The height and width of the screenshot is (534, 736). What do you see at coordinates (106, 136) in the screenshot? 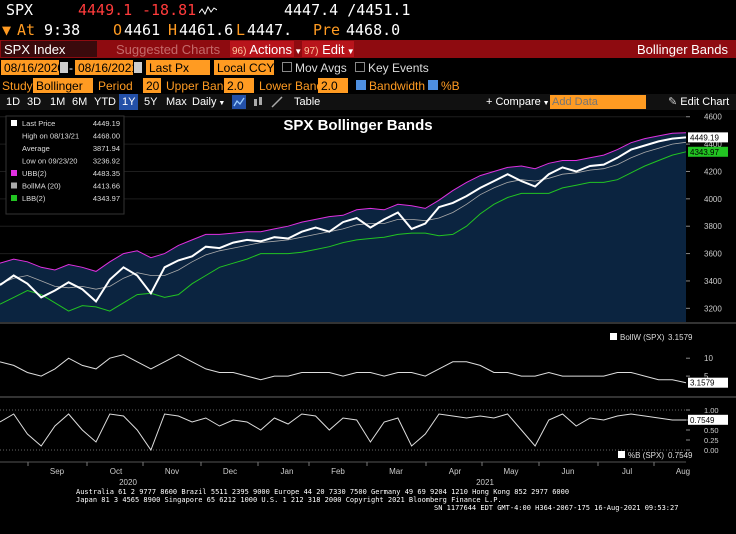
I see `legend-value: 4468.00` at bounding box center [106, 136].